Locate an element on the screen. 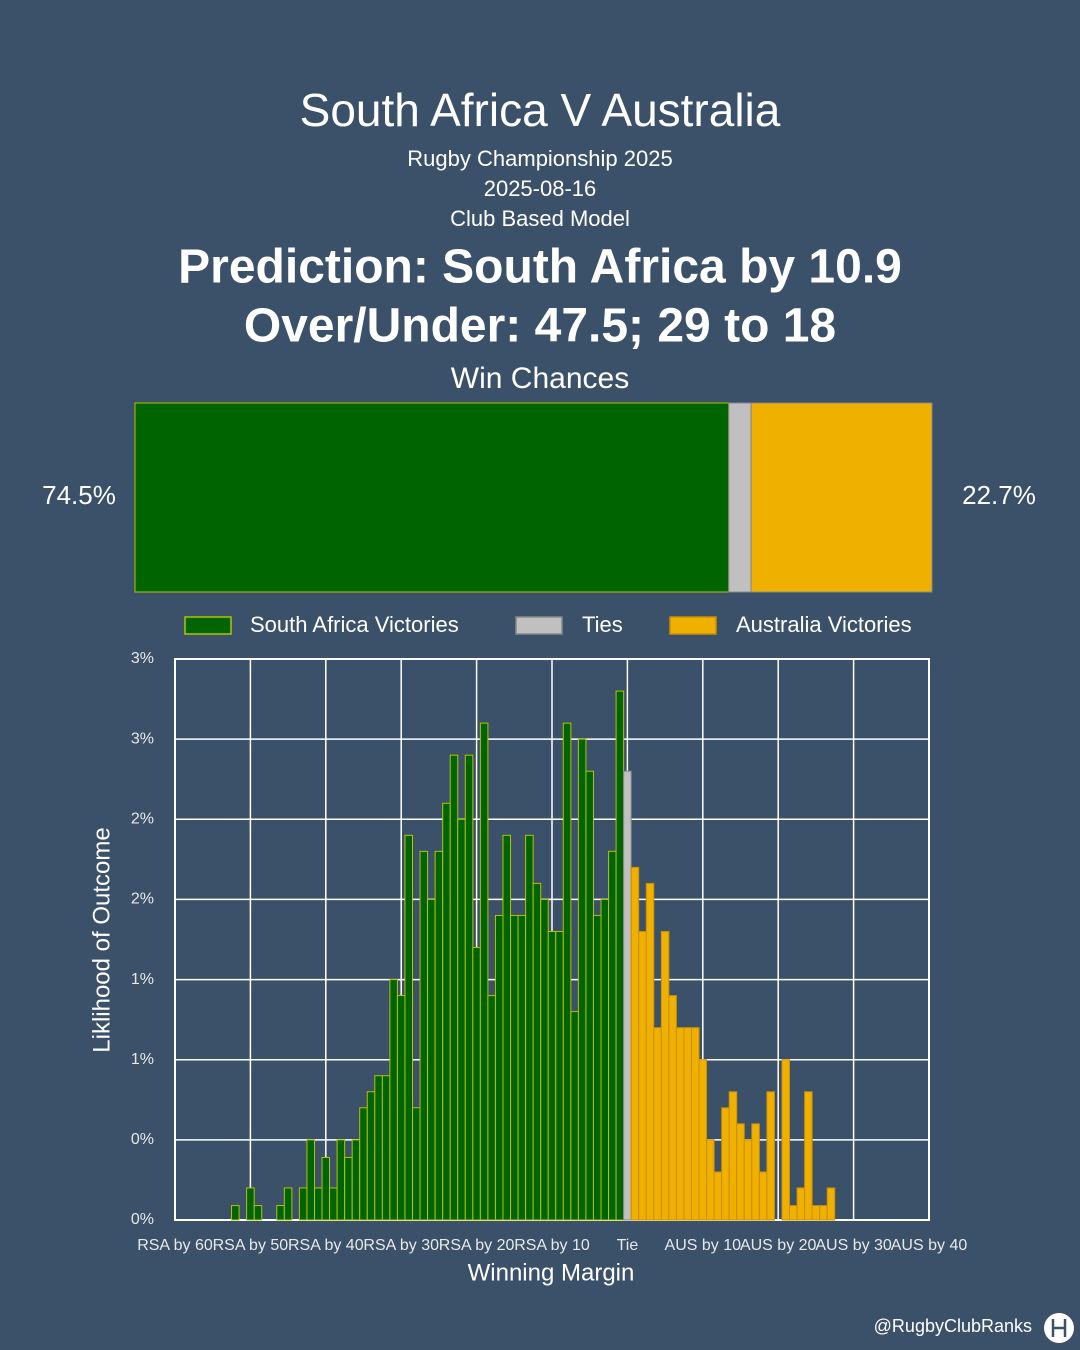 This screenshot has width=1080, height=1350. x-tick-label: RSA by 50 is located at coordinates (251, 1245).